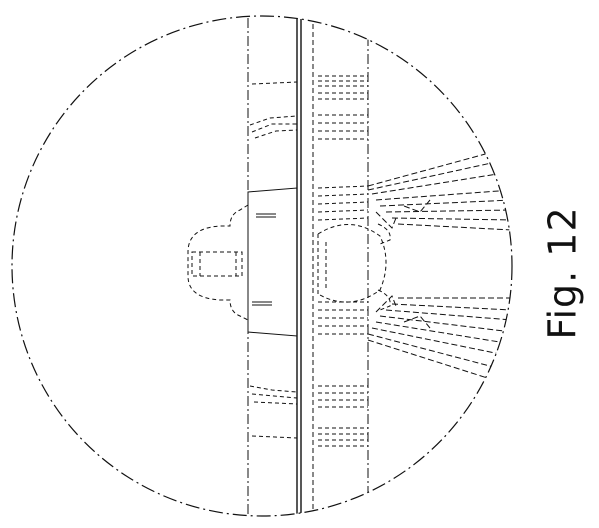 The image size is (599, 528). What do you see at coordinates (343, 203) in the screenshot?
I see `mid-upper-teeth` at bounding box center [343, 203].